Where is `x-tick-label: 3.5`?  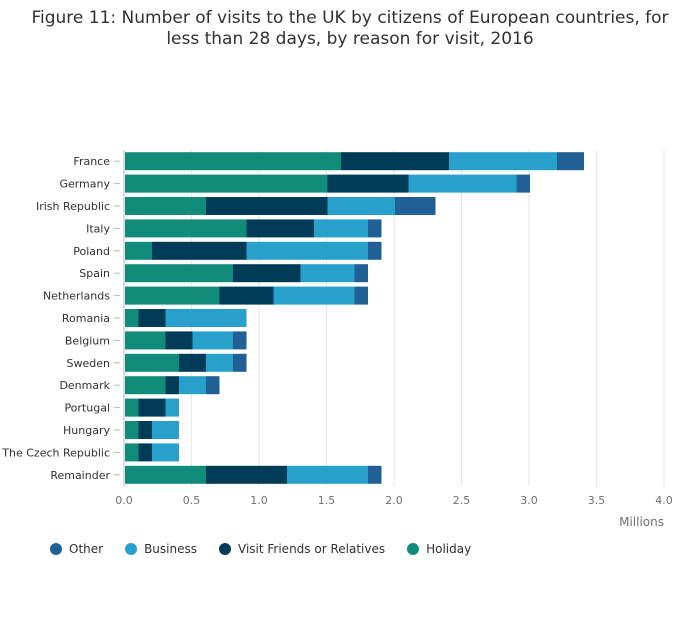
x-tick-label: 3.5 is located at coordinates (597, 500).